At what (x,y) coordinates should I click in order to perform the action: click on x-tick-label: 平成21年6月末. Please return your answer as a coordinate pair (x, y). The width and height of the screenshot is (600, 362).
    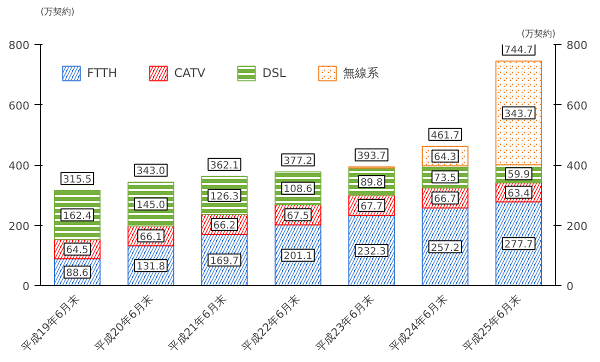
    Looking at the image, I should click on (198, 323).